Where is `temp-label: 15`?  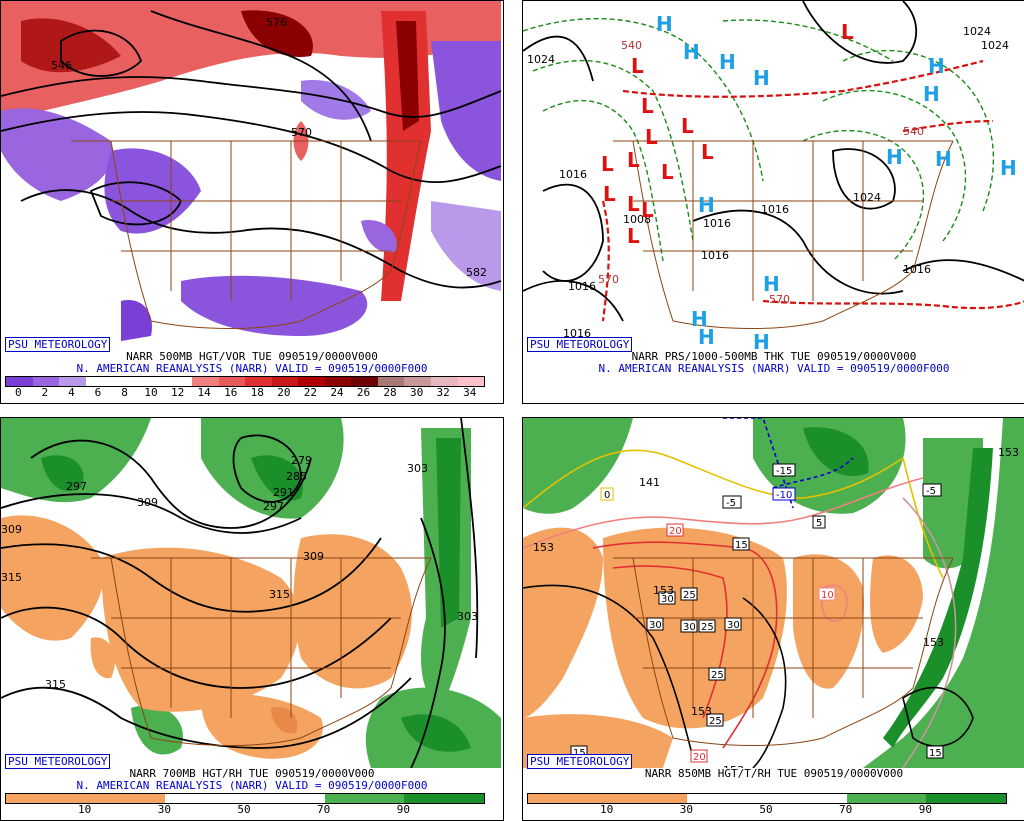
temp-label: 15 is located at coordinates (935, 752).